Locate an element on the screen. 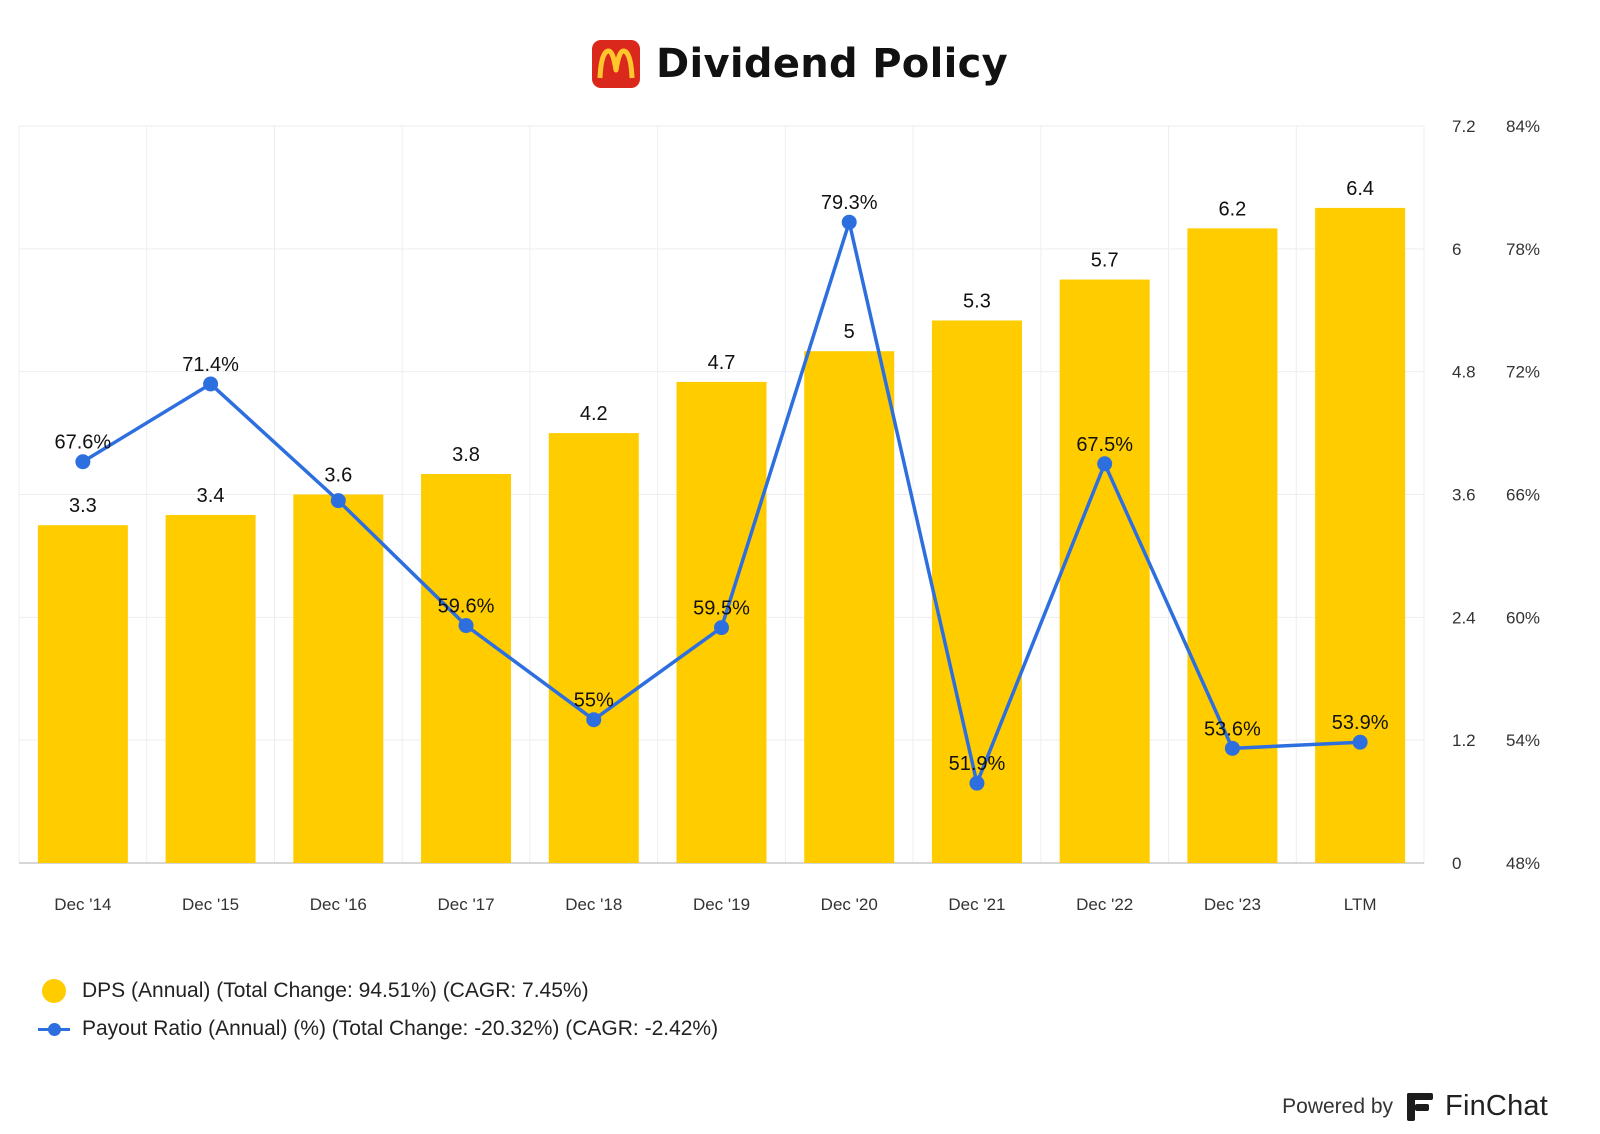 The width and height of the screenshot is (1600, 1134). payout-ratio-label: 53.6% is located at coordinates (1232, 729).